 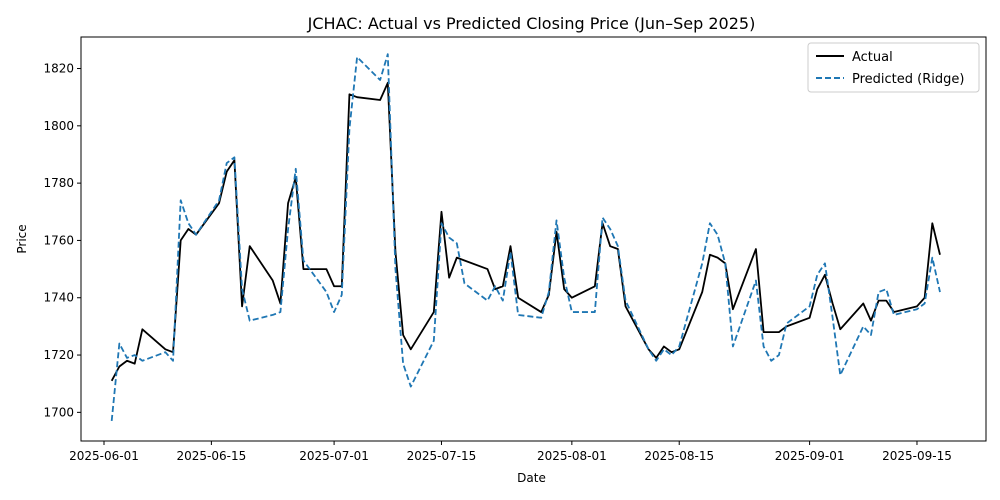 I want to click on legend-label-predicted: Predicted (Ridge), so click(x=908, y=79).